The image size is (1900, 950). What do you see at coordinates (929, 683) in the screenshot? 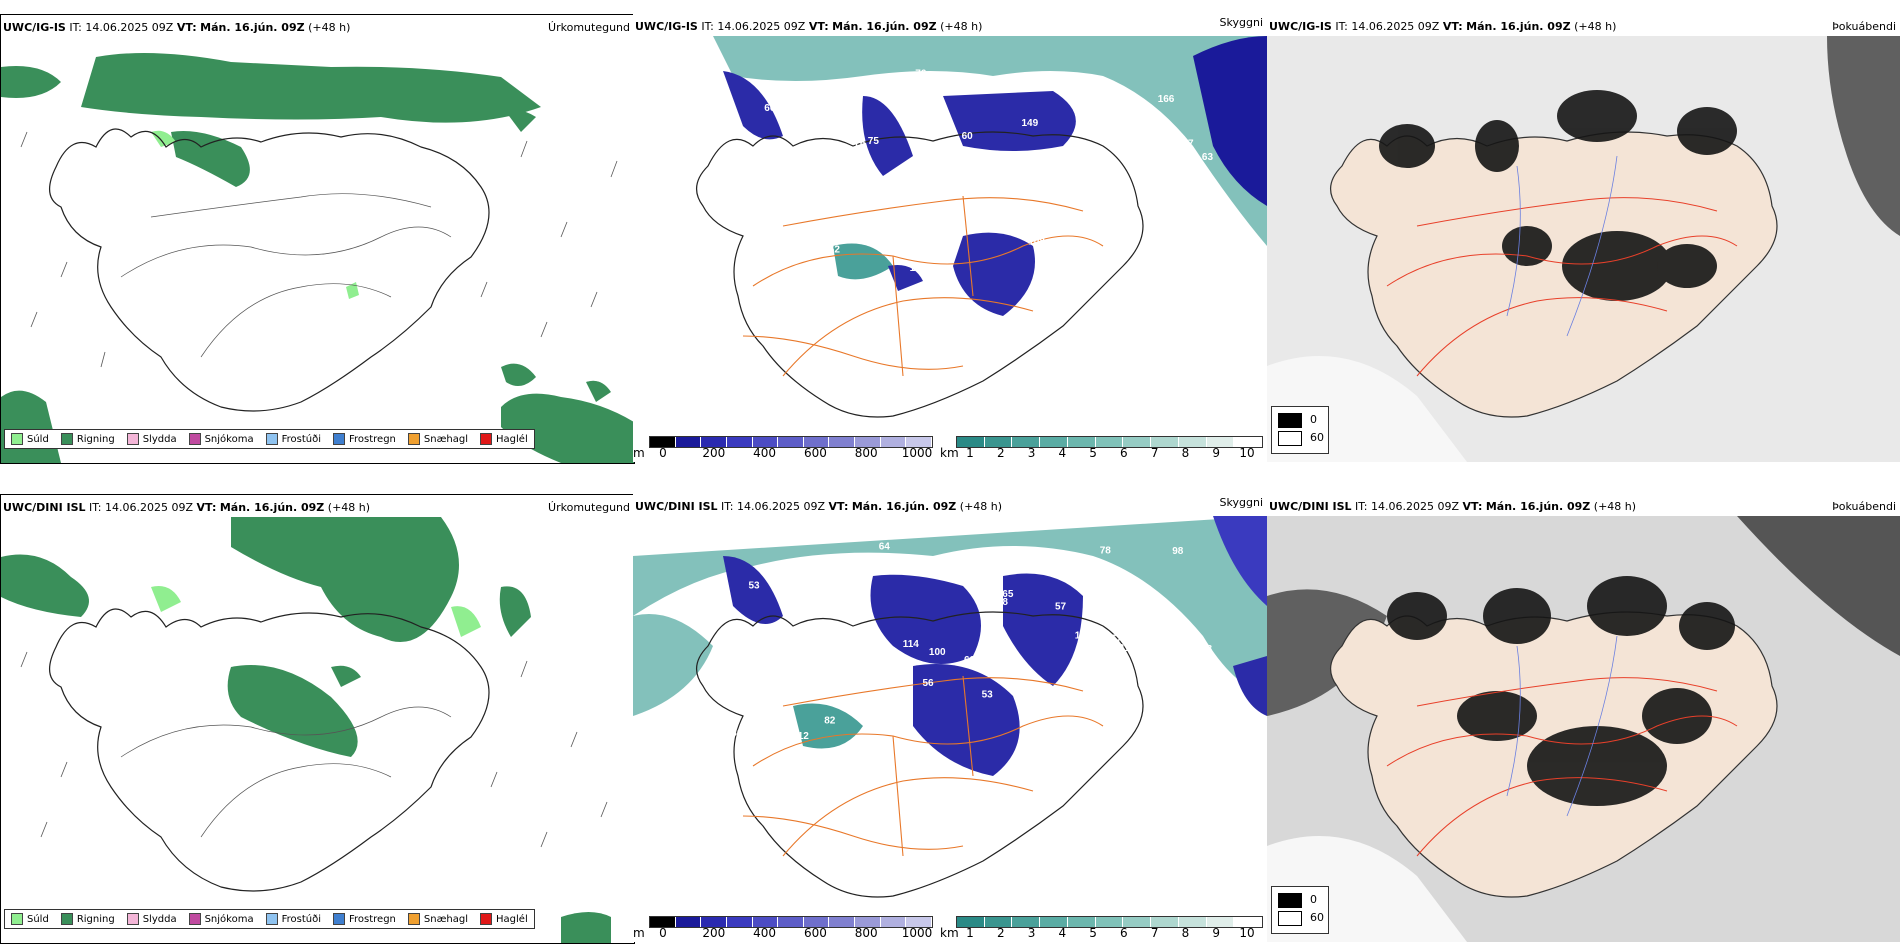
I see `visibility-value: 56` at bounding box center [929, 683].